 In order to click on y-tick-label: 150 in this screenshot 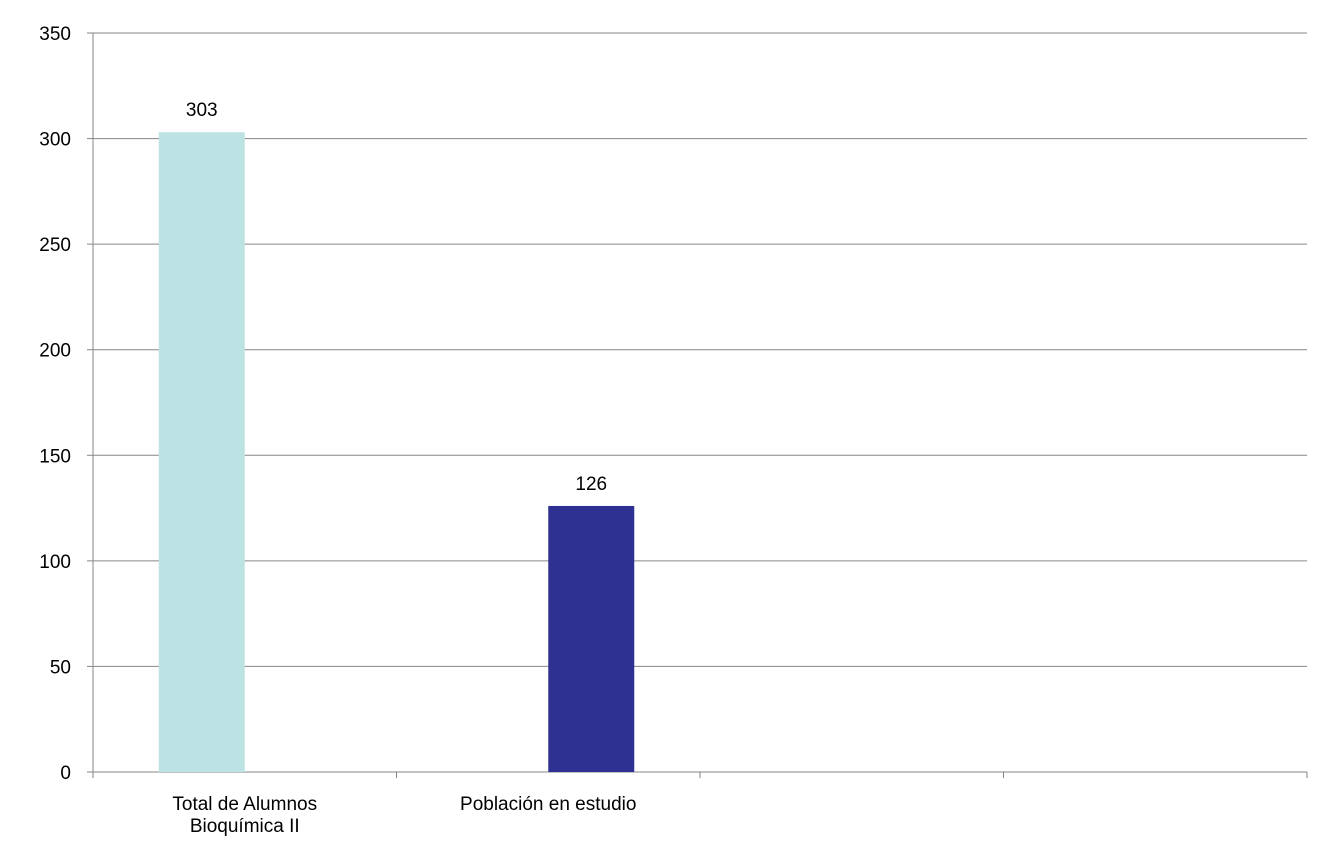, I will do `click(55, 456)`.